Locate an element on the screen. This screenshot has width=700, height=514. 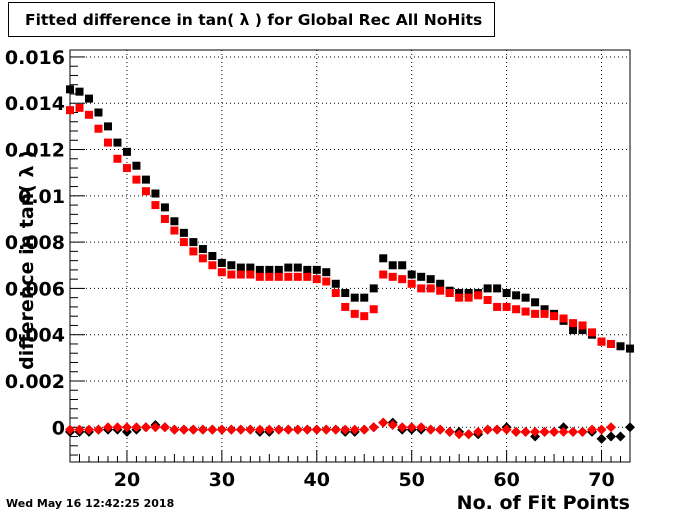
y-tick-label: 0.006 is located at coordinates (35, 289).